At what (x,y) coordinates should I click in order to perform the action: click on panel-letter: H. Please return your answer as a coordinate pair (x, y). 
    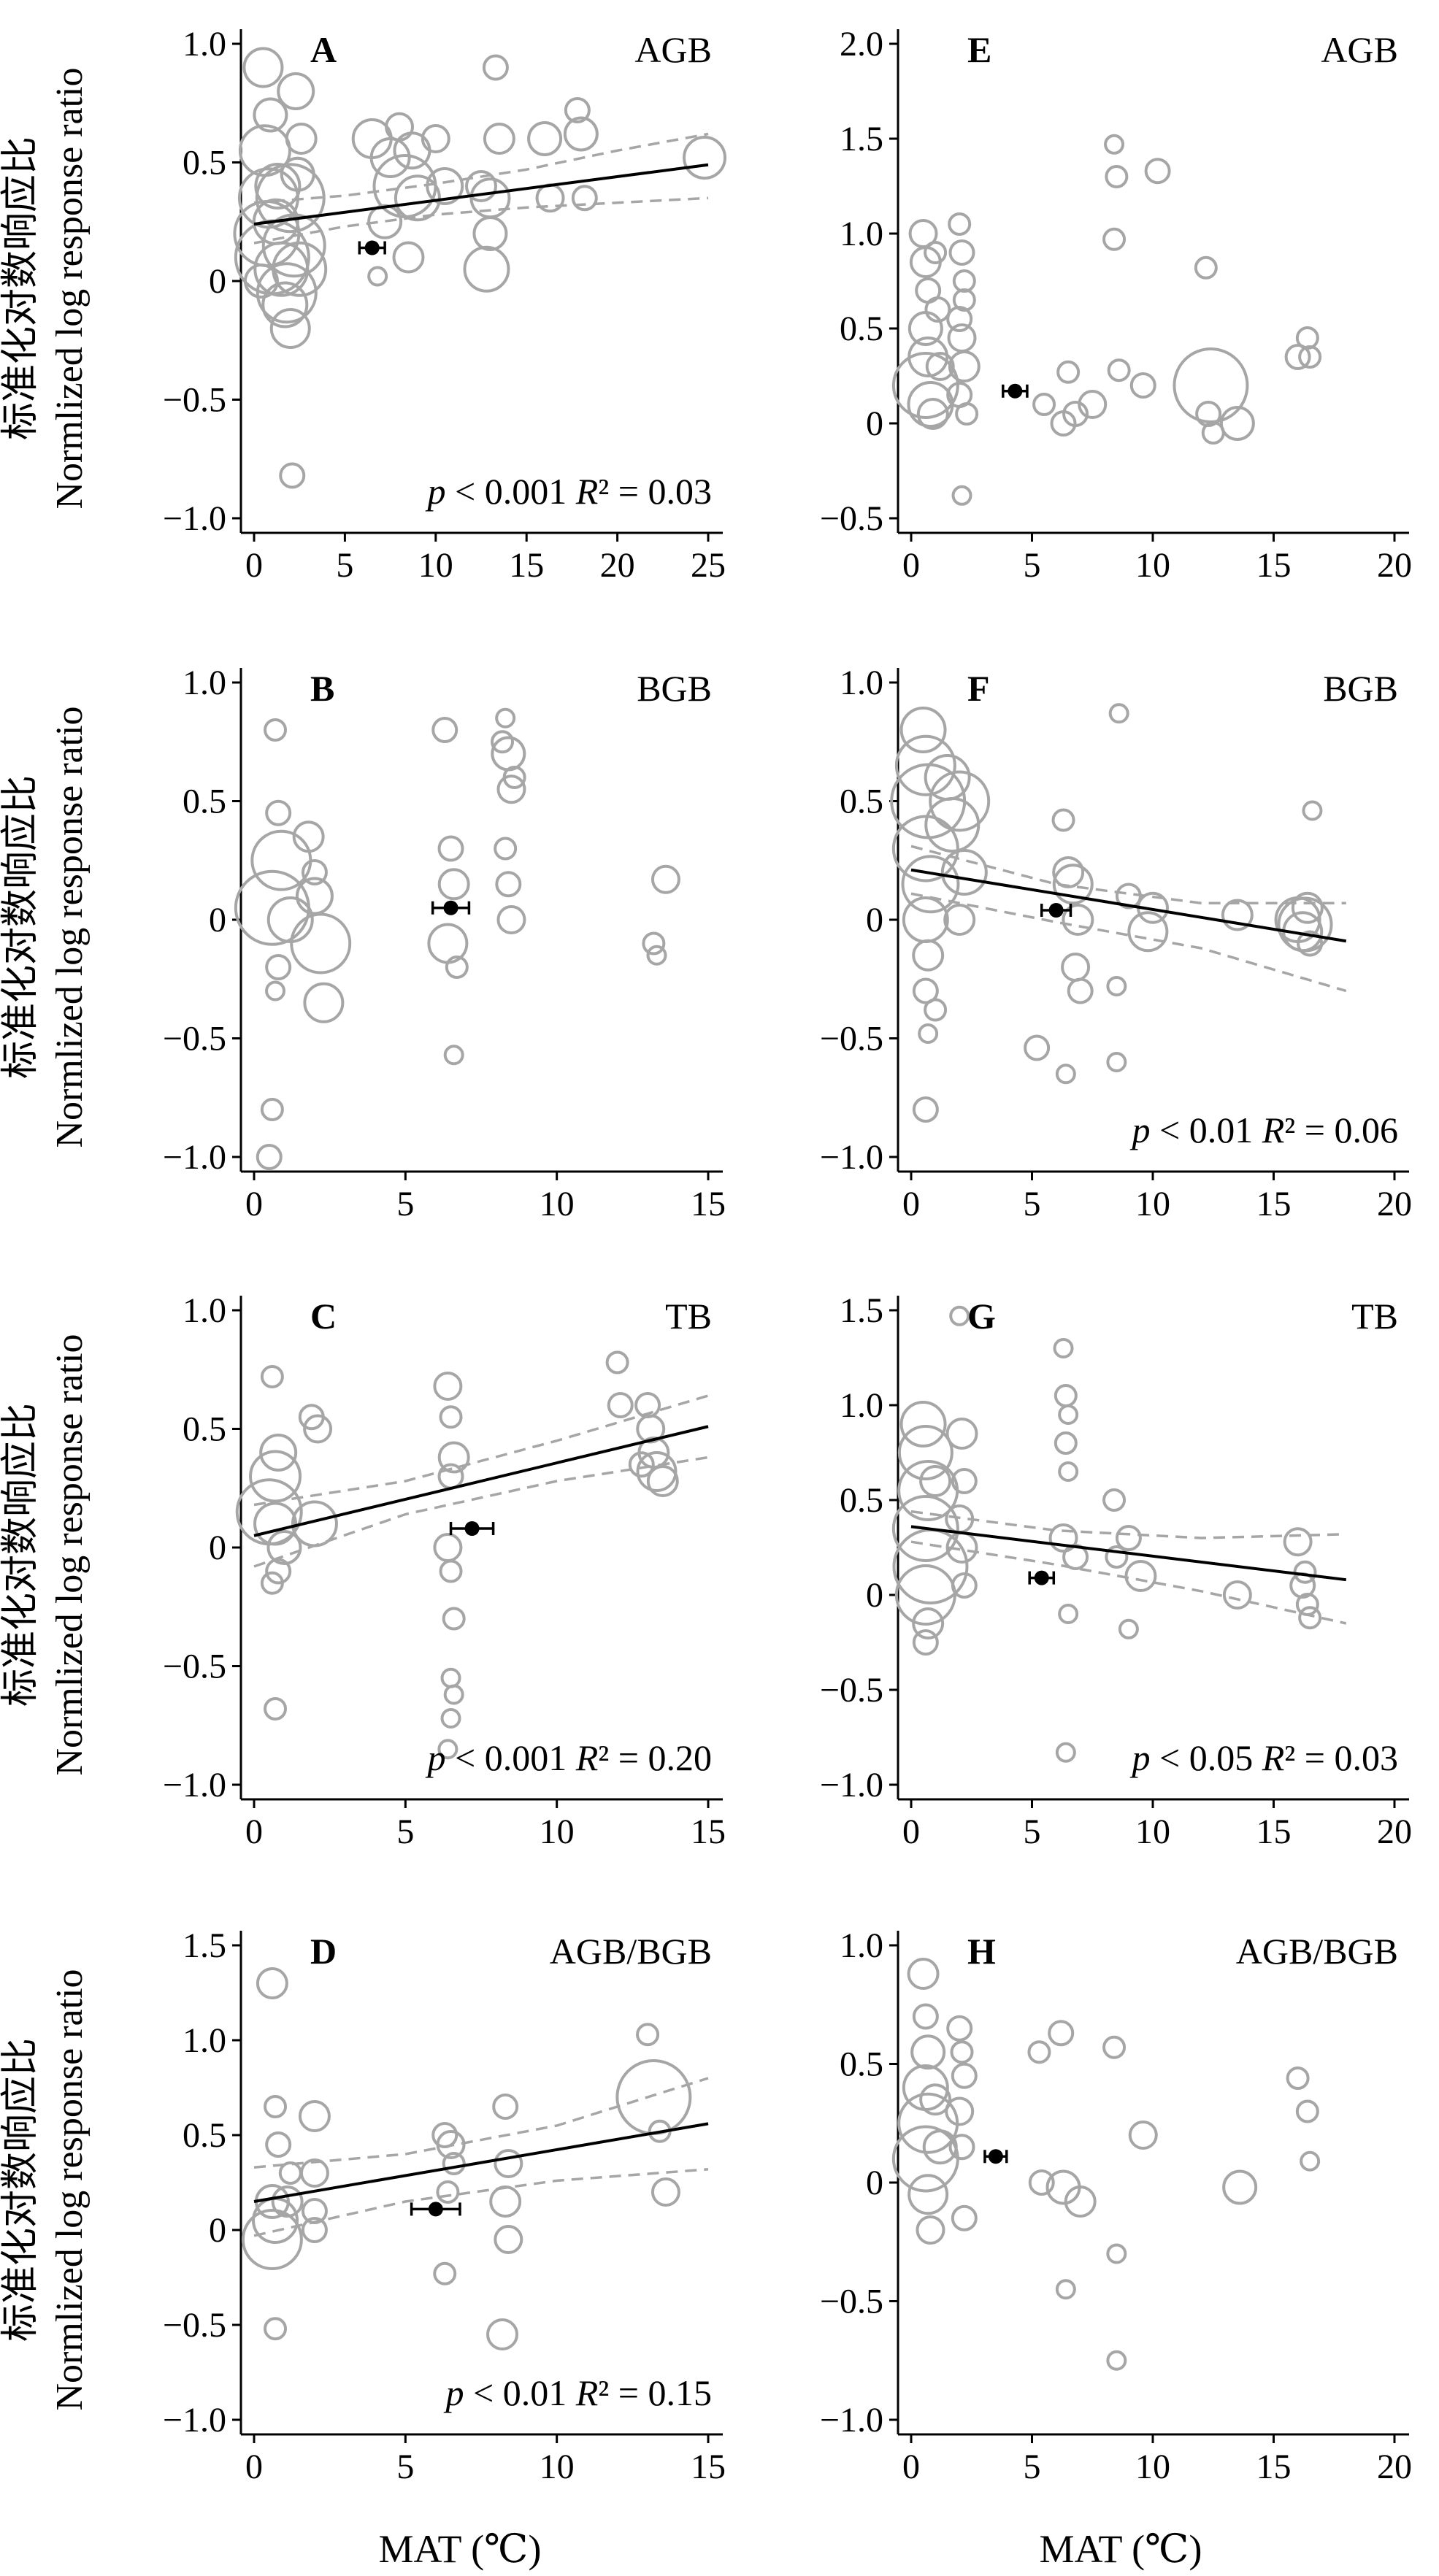
    Looking at the image, I should click on (981, 1951).